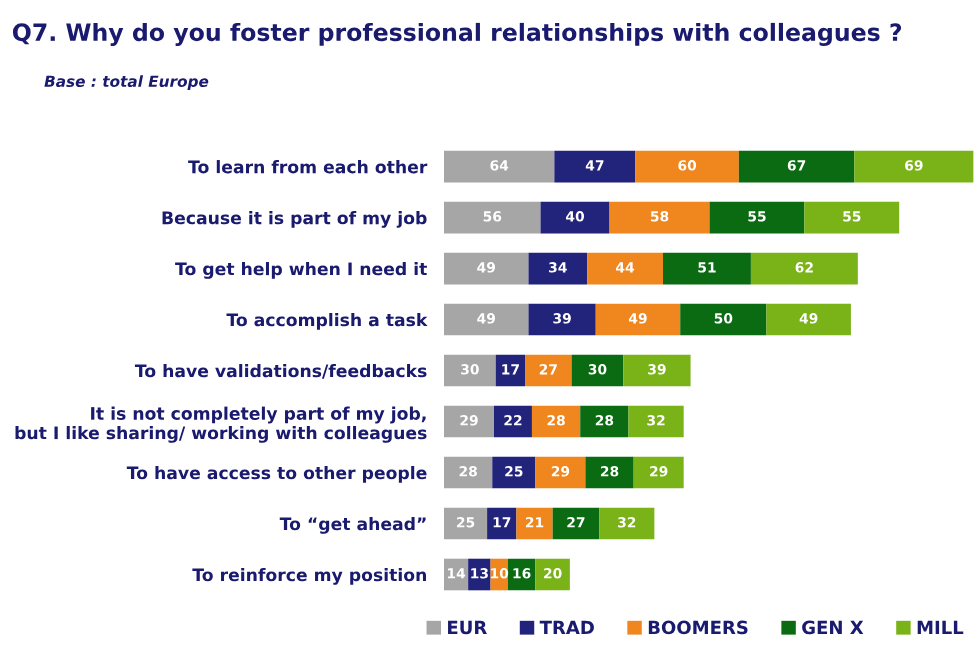 Image resolution: width=980 pixels, height=654 pixels. I want to click on legend-label: MILL, so click(940, 627).